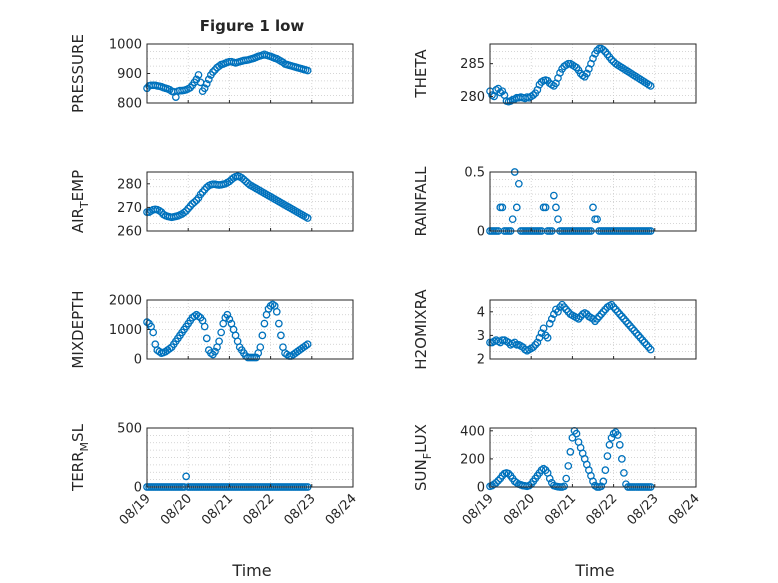 This screenshot has height=583, width=778. What do you see at coordinates (78, 329) in the screenshot?
I see `y-axis-label: MIXDEPTH` at bounding box center [78, 329].